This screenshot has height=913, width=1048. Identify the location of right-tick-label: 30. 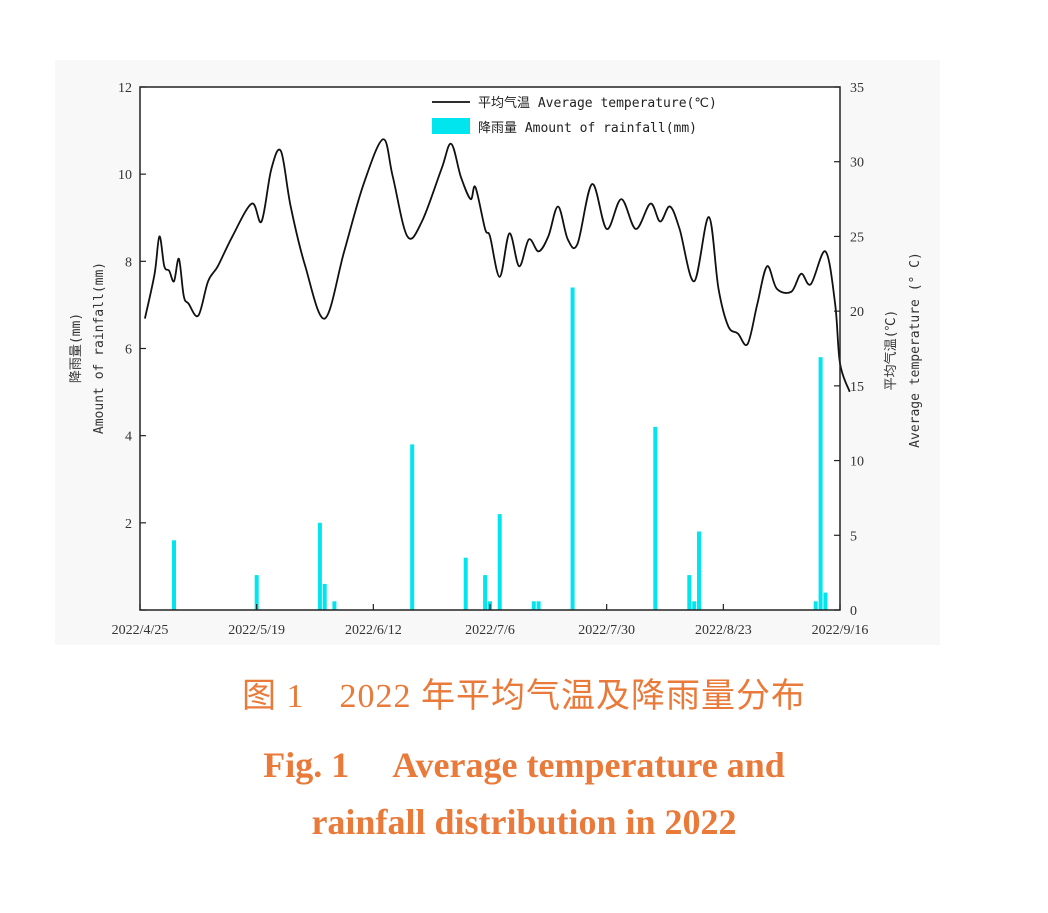
(857, 163).